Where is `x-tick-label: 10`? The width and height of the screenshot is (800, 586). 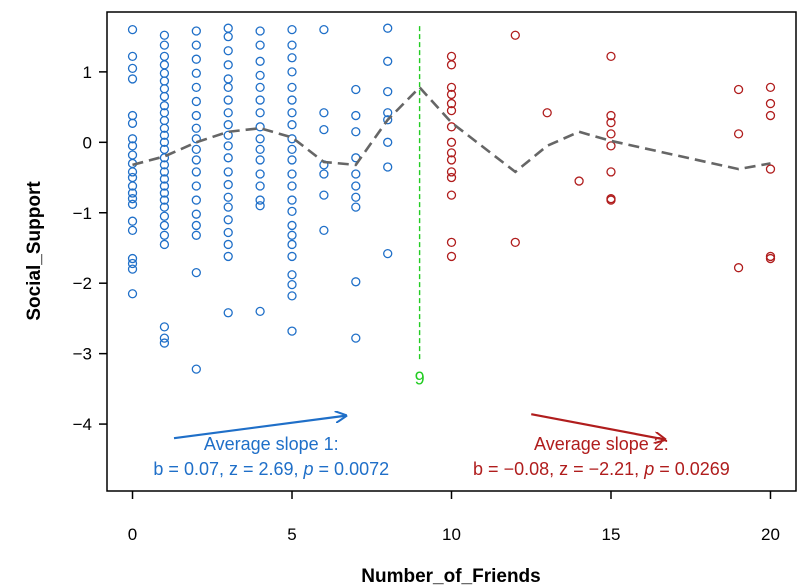 x-tick-label: 10 is located at coordinates (451, 534).